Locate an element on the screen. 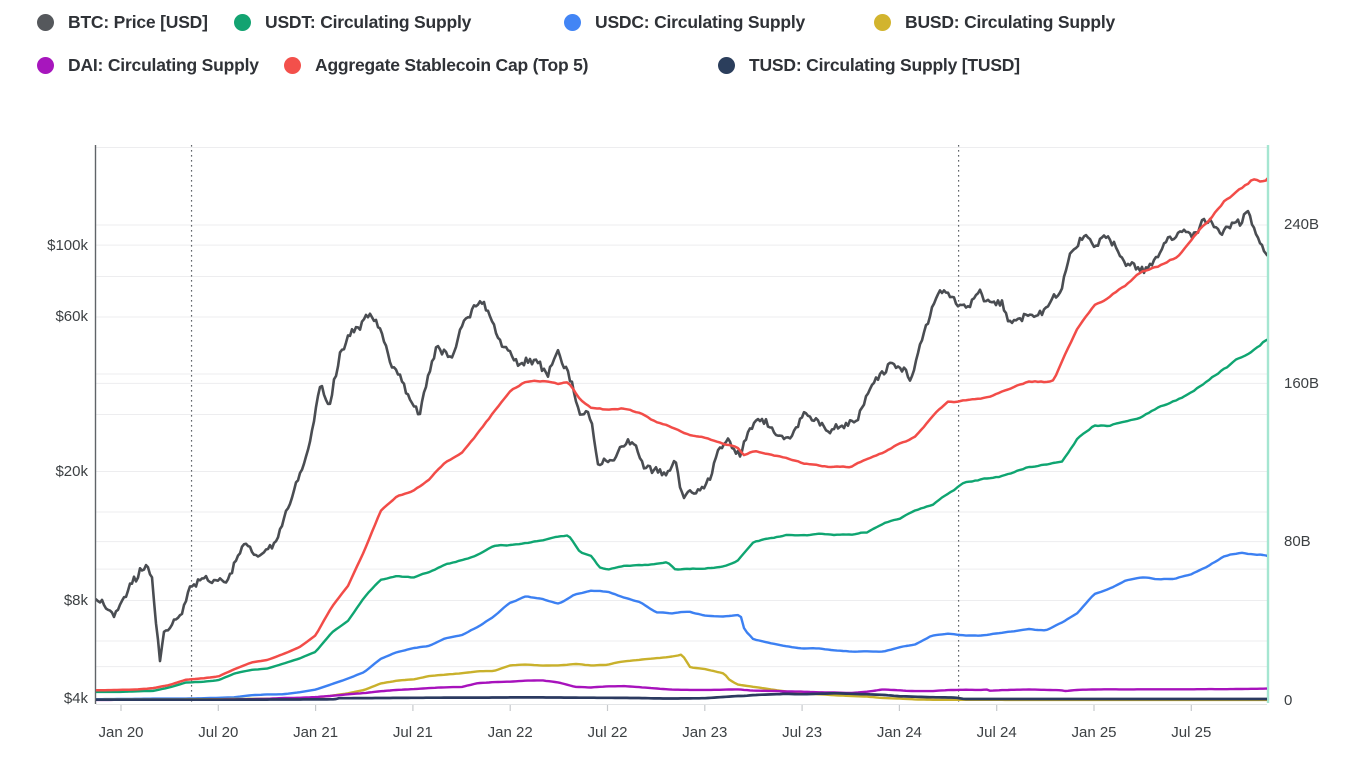  legend-item-agg: Aggregate Stablecoin Cap (Top 5) is located at coordinates (436, 65).